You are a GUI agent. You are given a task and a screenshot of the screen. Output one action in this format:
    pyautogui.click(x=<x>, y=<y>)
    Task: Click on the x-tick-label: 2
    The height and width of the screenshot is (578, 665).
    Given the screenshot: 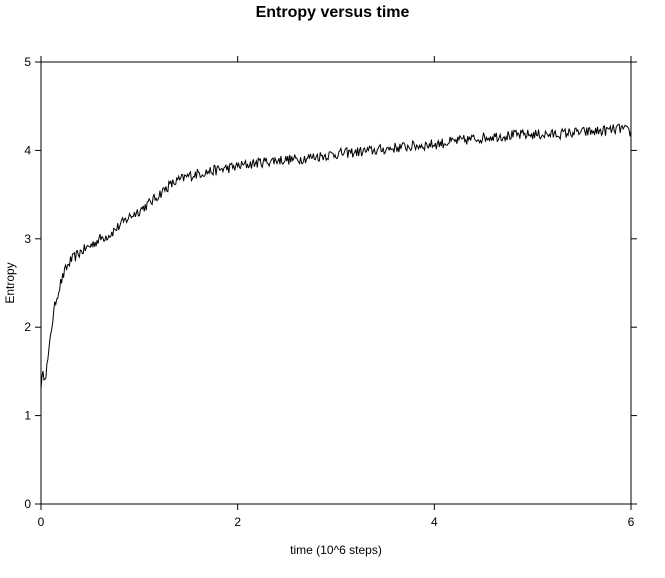 What is the action you would take?
    pyautogui.click(x=237, y=522)
    